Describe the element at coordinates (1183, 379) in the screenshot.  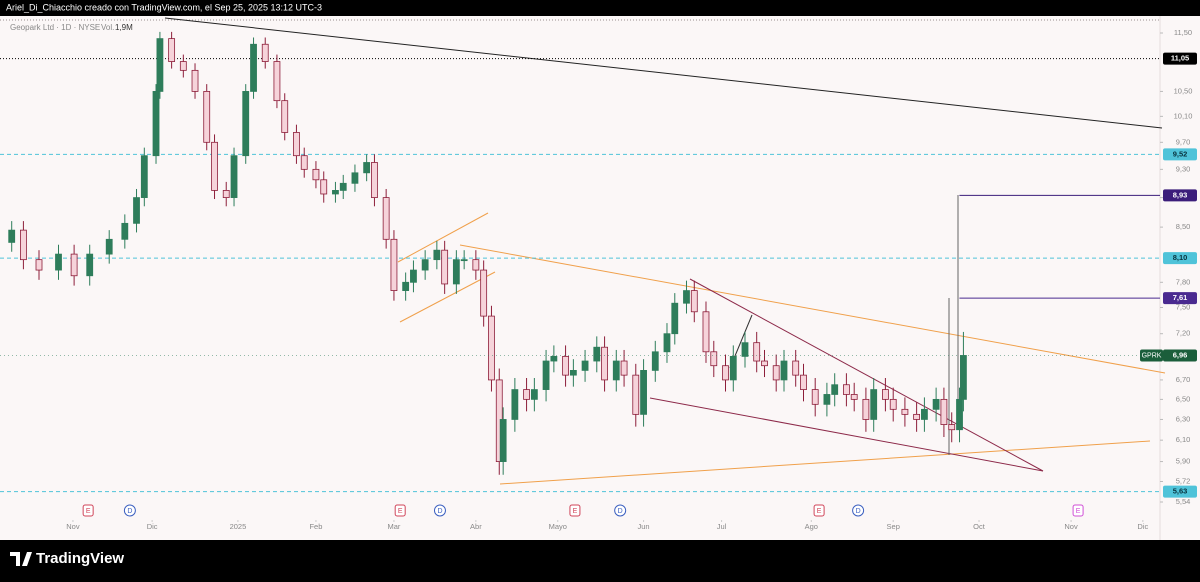
I see `y-tick-label: 6,70` at that location.